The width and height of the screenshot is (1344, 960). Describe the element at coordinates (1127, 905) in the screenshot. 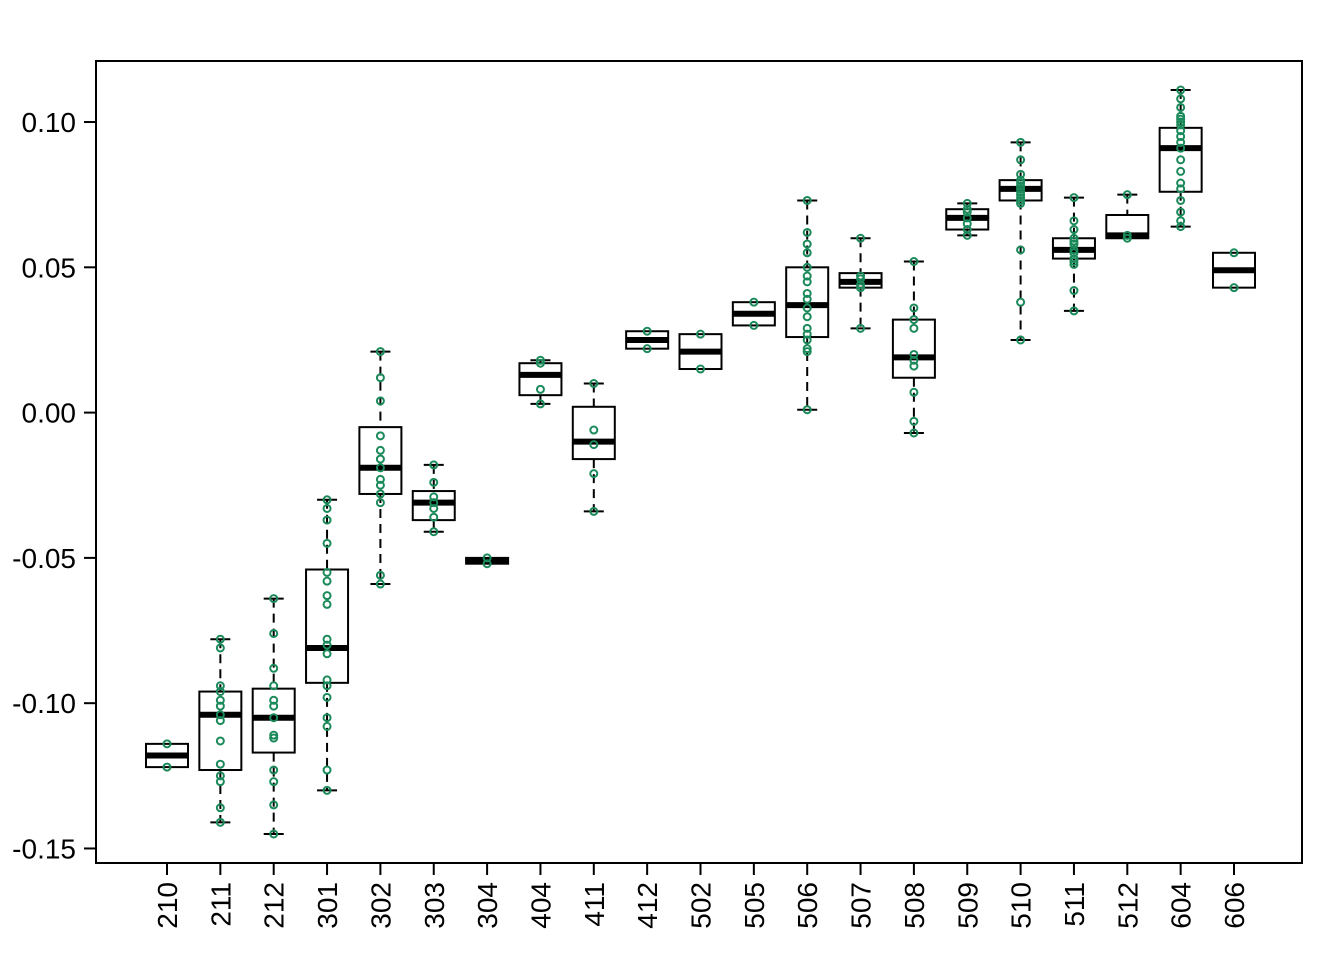

I see `x-tick-label: 512` at that location.